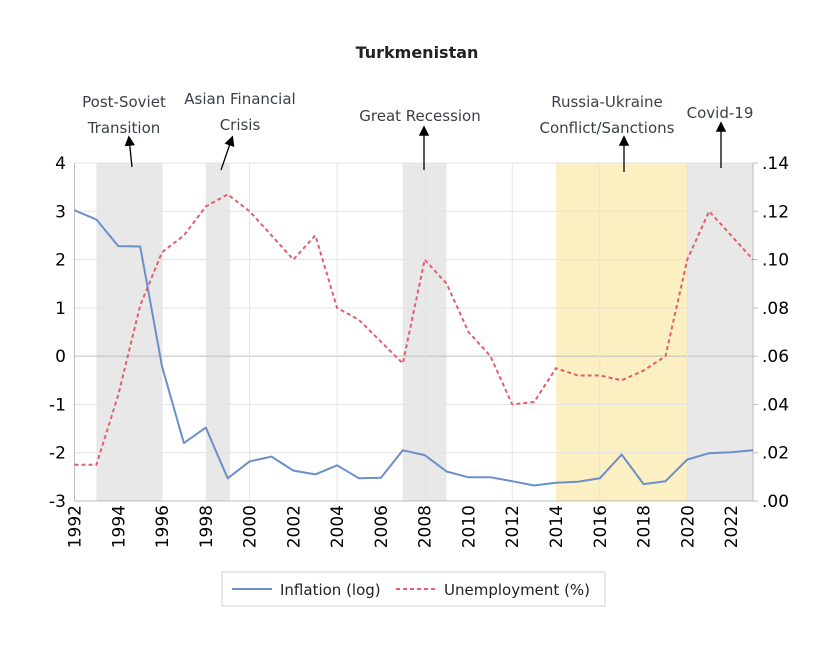  What do you see at coordinates (330, 590) in the screenshot?
I see `legend-label-inflation: Inflation (log)` at bounding box center [330, 590].